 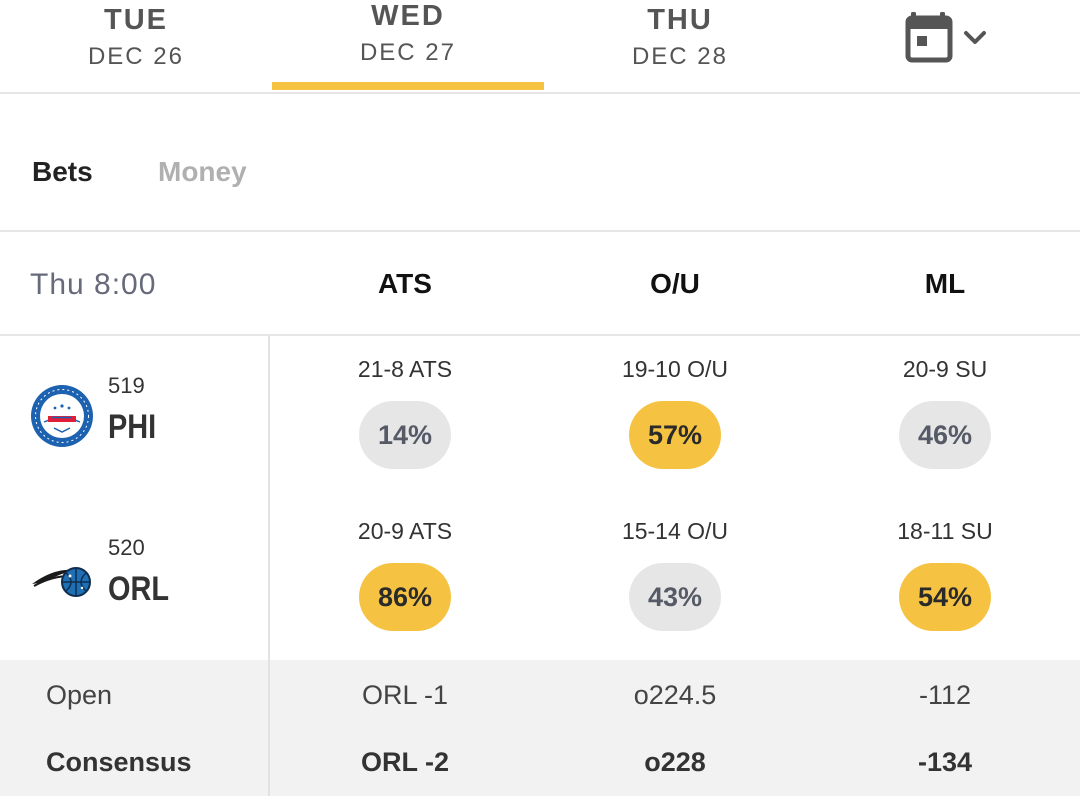 I want to click on rotation-number: 519, so click(x=126, y=385).